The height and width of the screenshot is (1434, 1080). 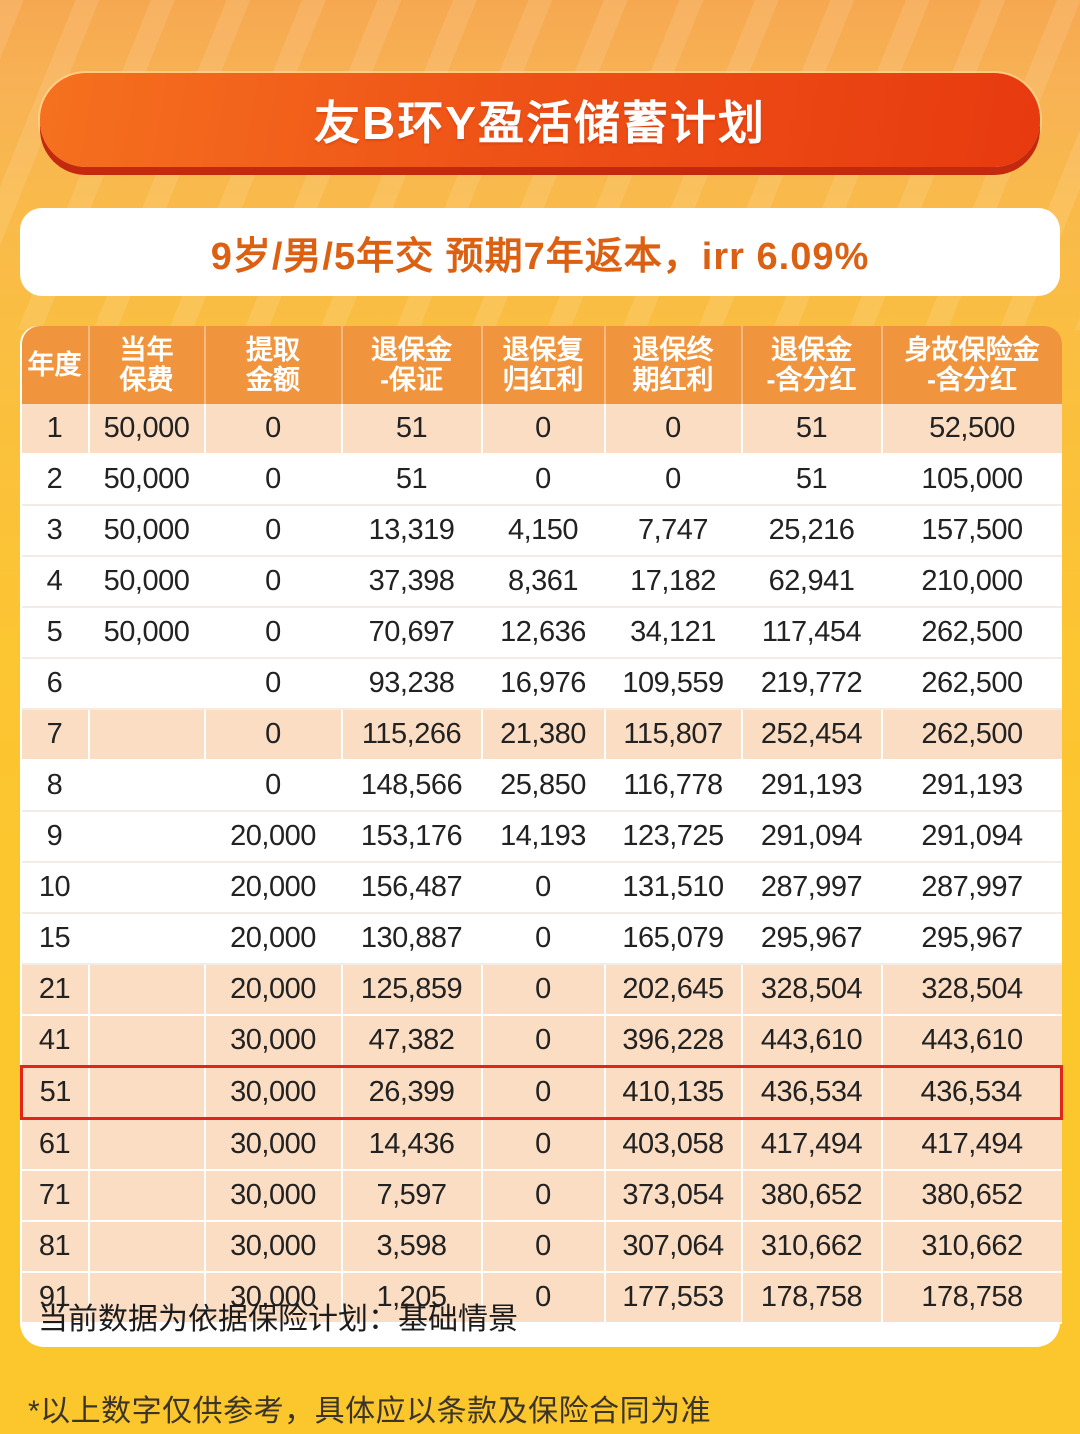 I want to click on col-header-surrender-guaranteed: 退保金 -保证, so click(x=412, y=365).